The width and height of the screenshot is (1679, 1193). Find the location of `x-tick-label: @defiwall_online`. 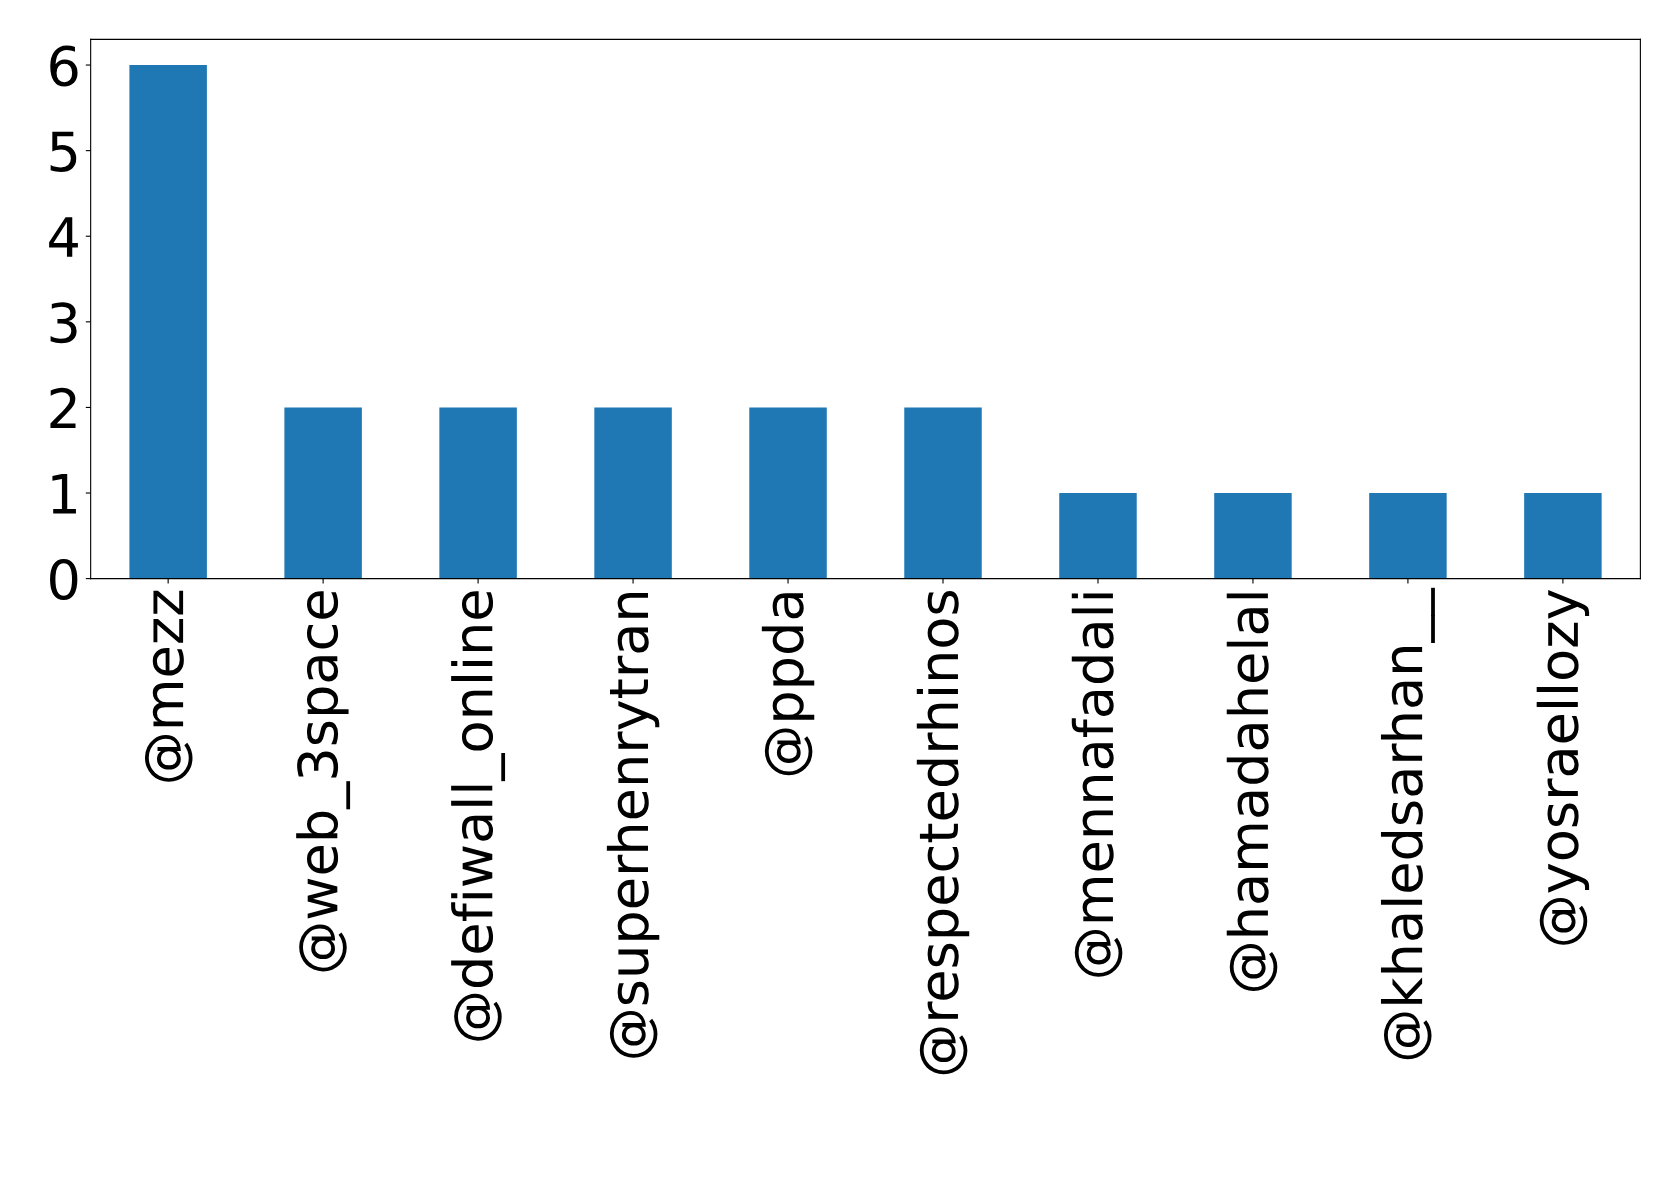

x-tick-label: @defiwall_online is located at coordinates (478, 816).